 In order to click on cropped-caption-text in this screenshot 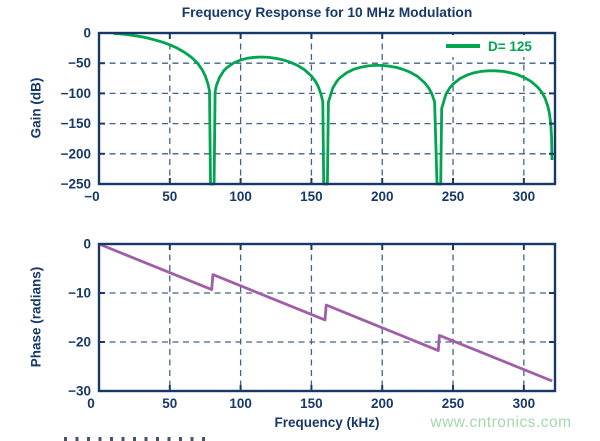, I will do `click(135, 439)`.